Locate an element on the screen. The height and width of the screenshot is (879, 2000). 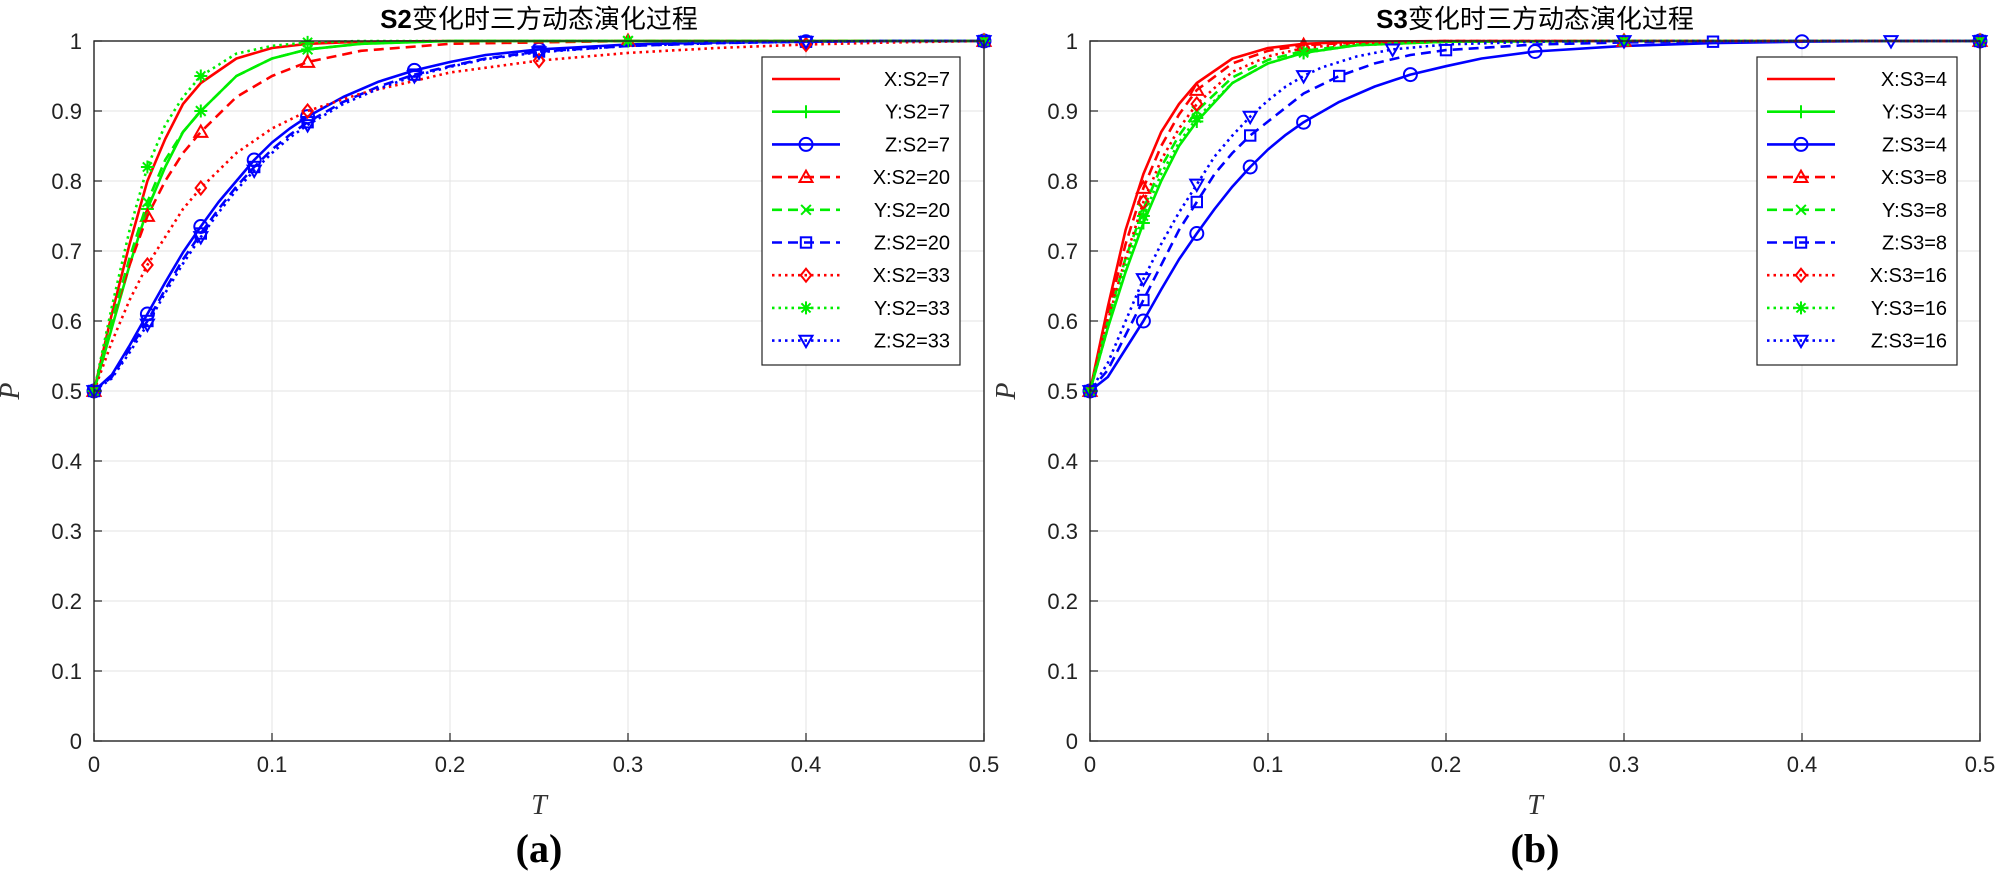
x-tick-label: 0.2 is located at coordinates (1446, 764).